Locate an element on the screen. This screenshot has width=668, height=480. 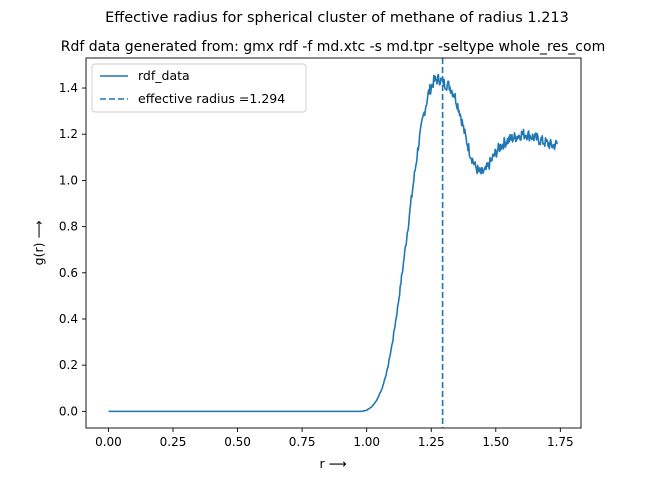
x-tick-label: 1.25 is located at coordinates (431, 442).